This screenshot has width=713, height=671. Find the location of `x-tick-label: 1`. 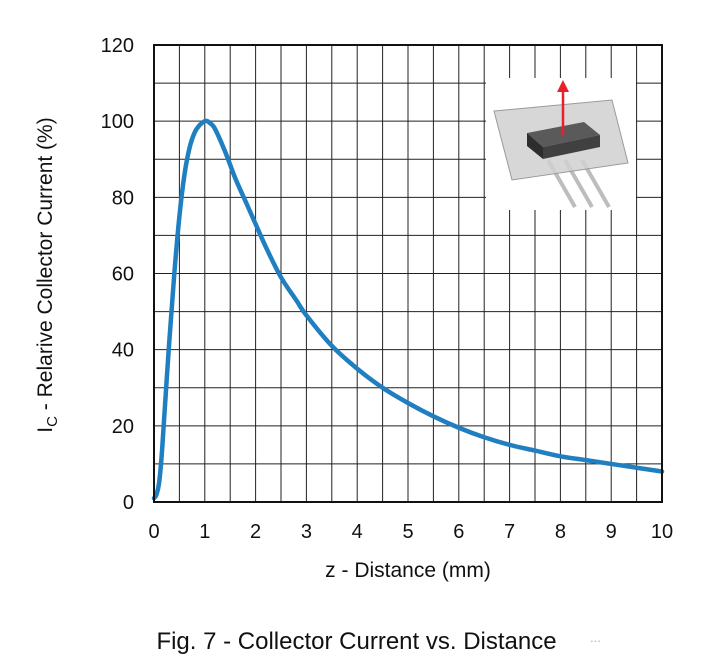

x-tick-label: 1 is located at coordinates (204, 532).